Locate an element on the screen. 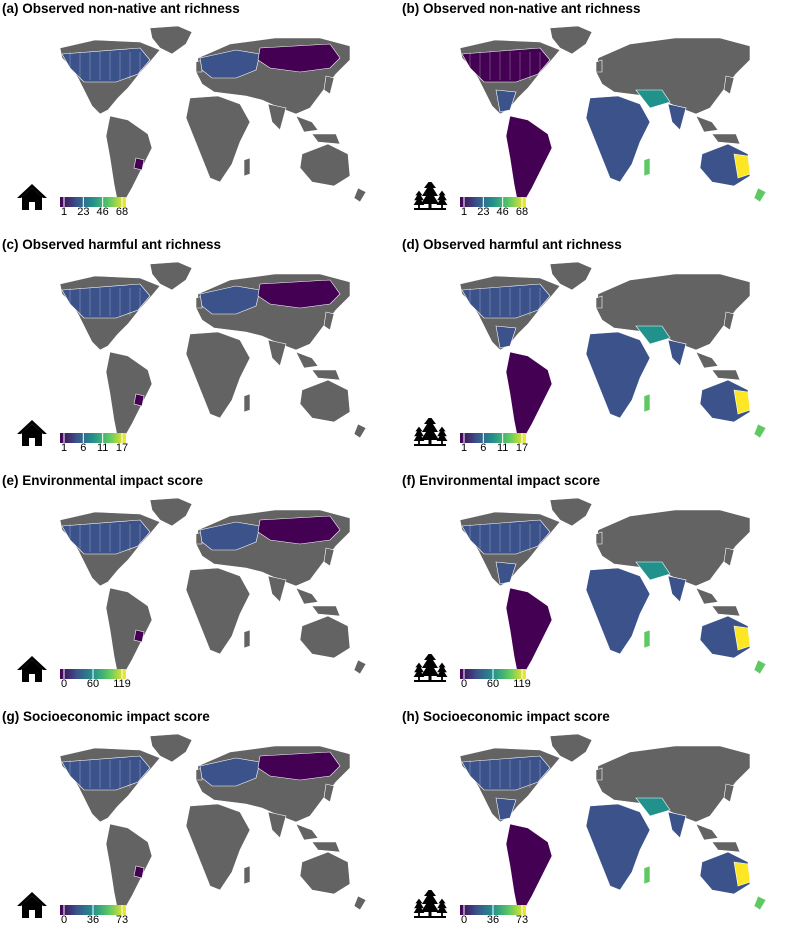  ground is located at coordinates (430, 209).